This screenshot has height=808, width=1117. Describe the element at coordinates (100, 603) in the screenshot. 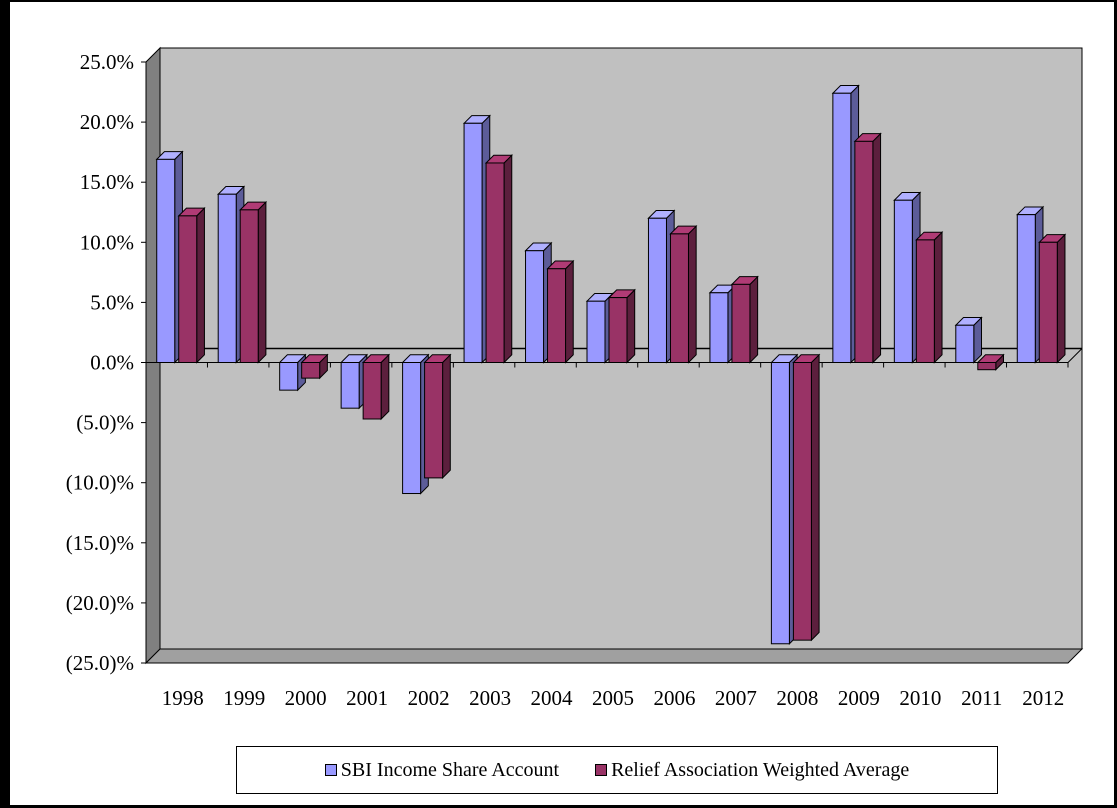

I see `y-tick-label: (20.0)%` at that location.